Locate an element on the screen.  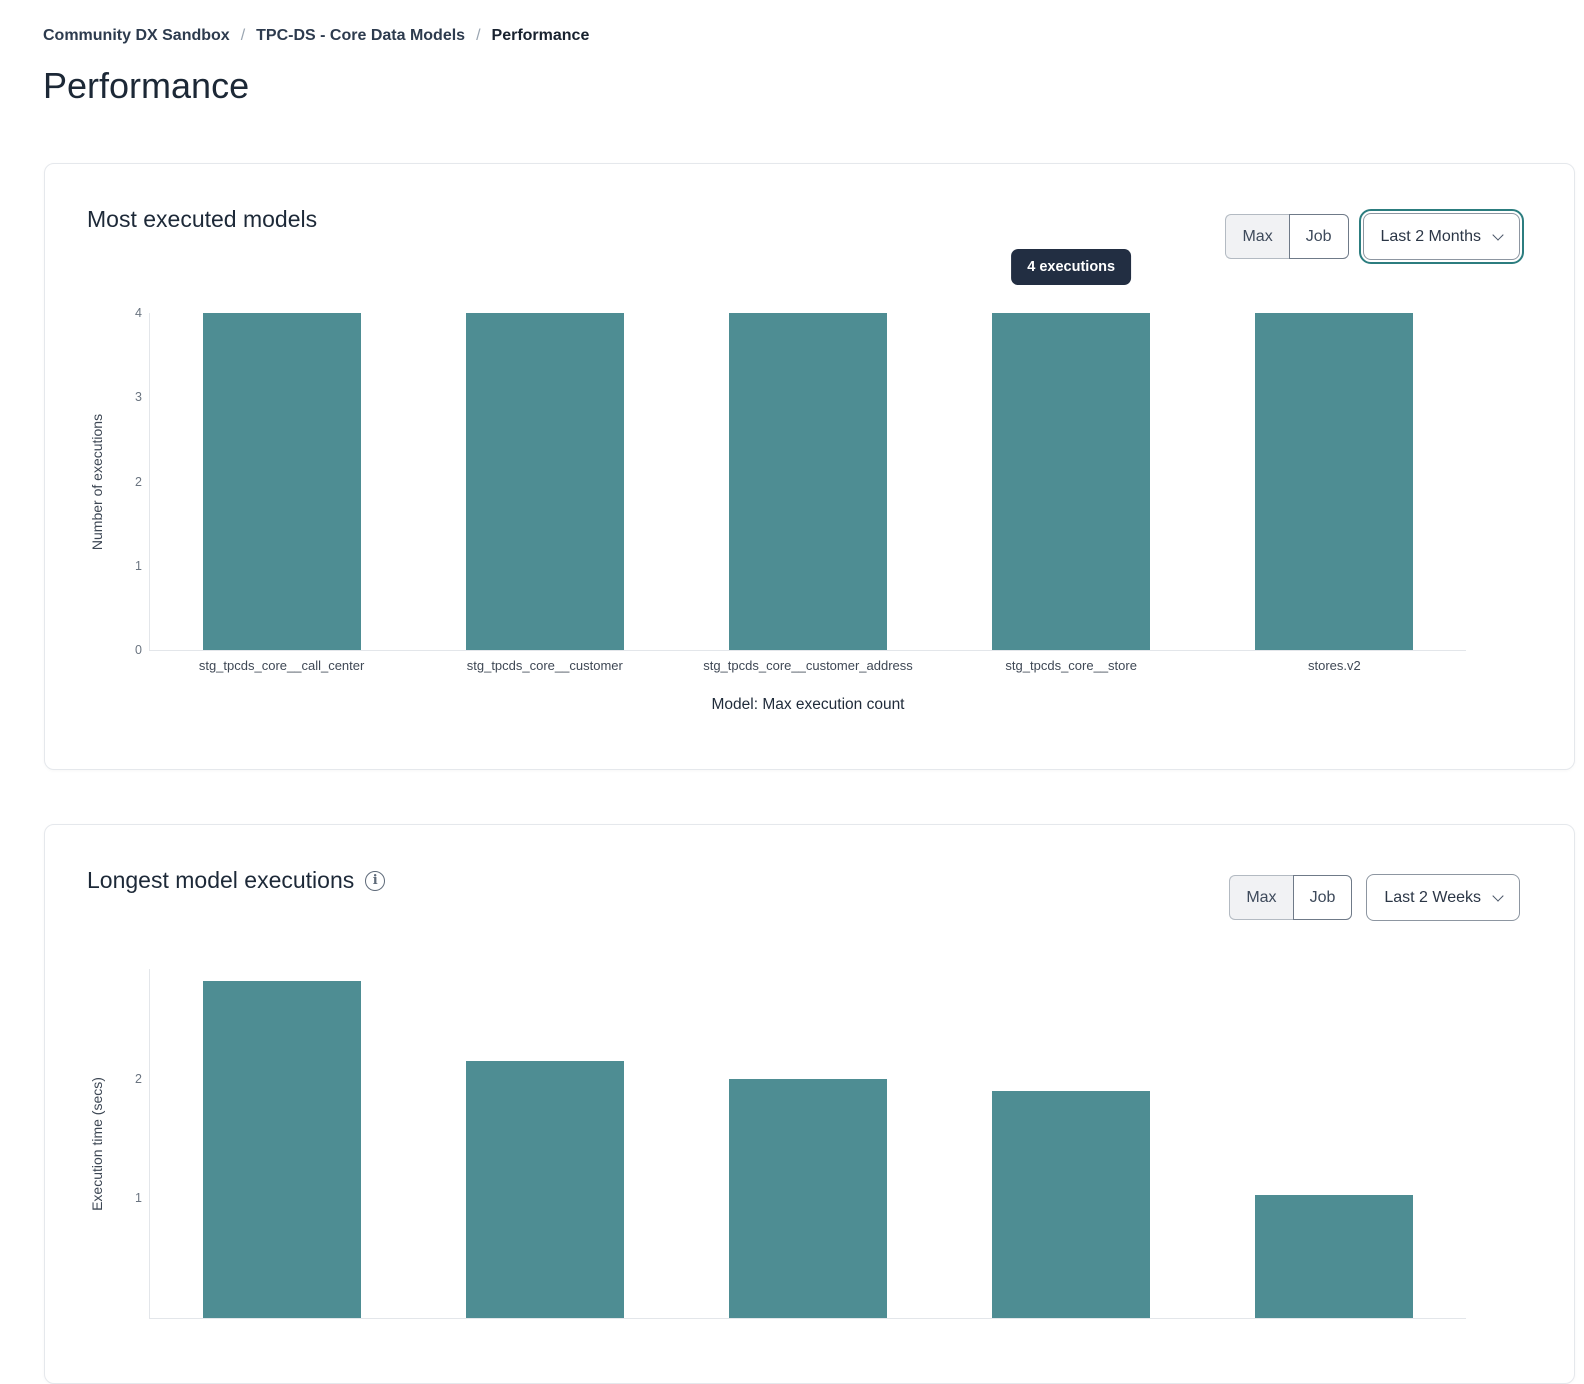
time-range-dropdown: Last 2 Months is located at coordinates (1441, 236).